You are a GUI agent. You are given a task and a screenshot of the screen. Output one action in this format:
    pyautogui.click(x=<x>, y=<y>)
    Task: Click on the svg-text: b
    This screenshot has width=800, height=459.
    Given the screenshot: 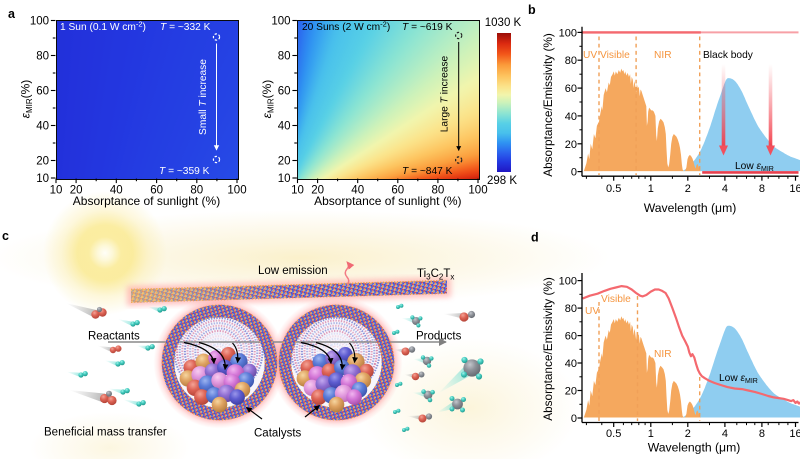 What is the action you would take?
    pyautogui.click(x=532, y=10)
    